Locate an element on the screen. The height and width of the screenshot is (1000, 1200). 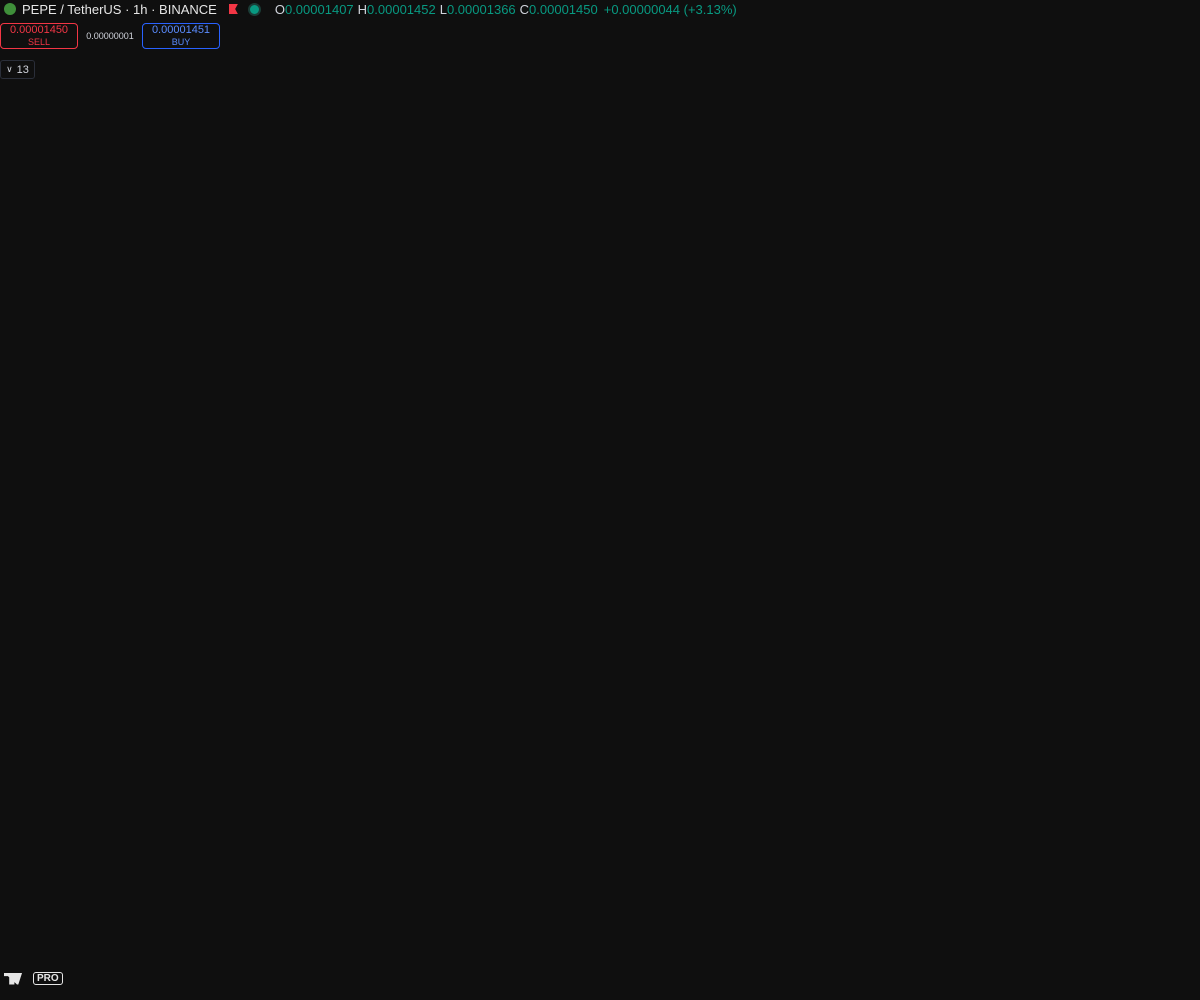
ohlc-value: 0.00001452 is located at coordinates (401, 9).